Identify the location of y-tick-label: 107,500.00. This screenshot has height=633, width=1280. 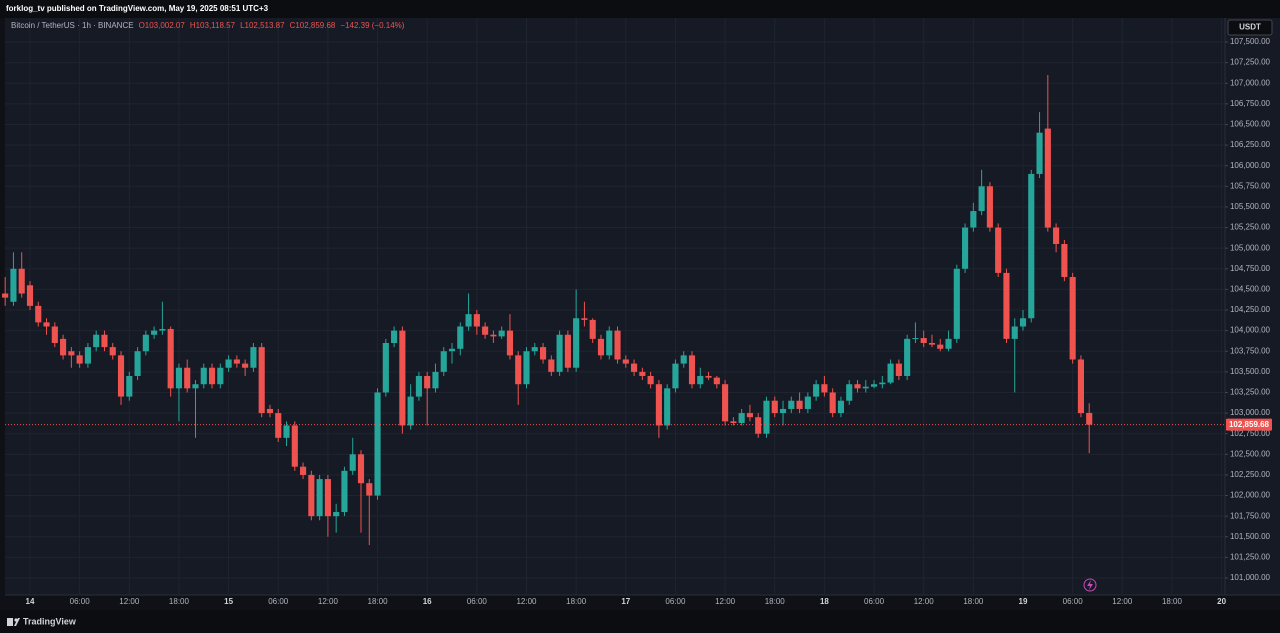
(1250, 41).